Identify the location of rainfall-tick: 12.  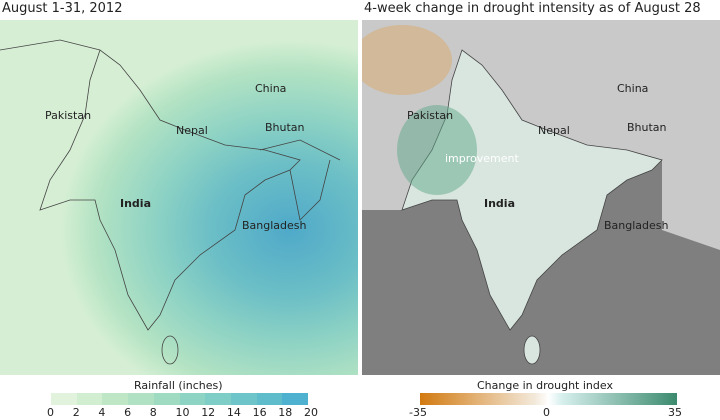
(208, 412).